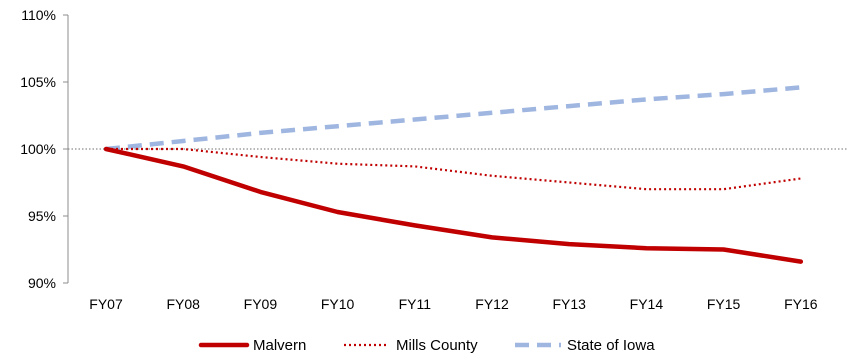  What do you see at coordinates (647, 304) in the screenshot?
I see `x-tick-label: FY14` at bounding box center [647, 304].